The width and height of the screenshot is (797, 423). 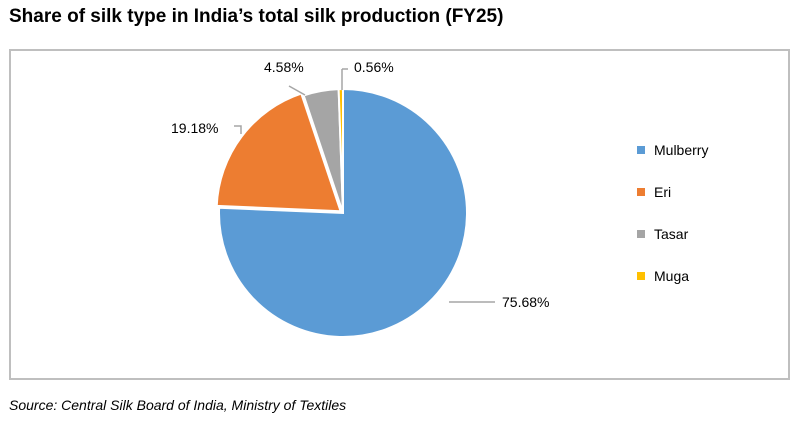 What do you see at coordinates (194, 128) in the screenshot?
I see `data-label-eri: 19.18%` at bounding box center [194, 128].